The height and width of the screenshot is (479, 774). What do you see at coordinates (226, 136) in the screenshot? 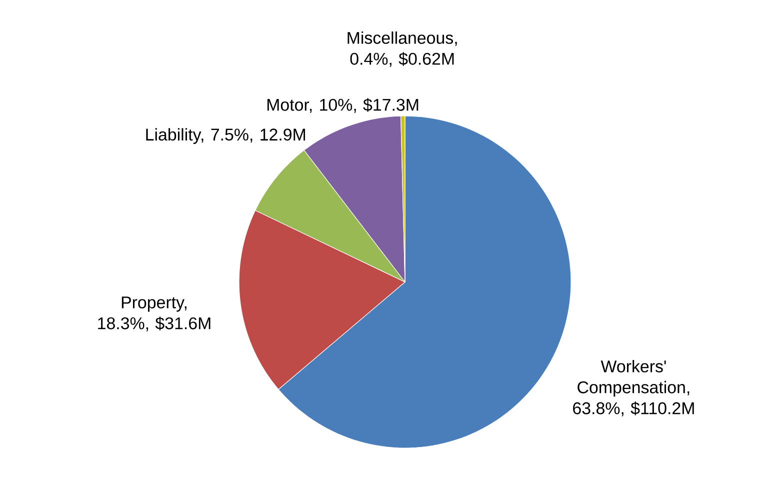
I see `slice-label: Liability, 7.5%, 12.9M` at bounding box center [226, 136].